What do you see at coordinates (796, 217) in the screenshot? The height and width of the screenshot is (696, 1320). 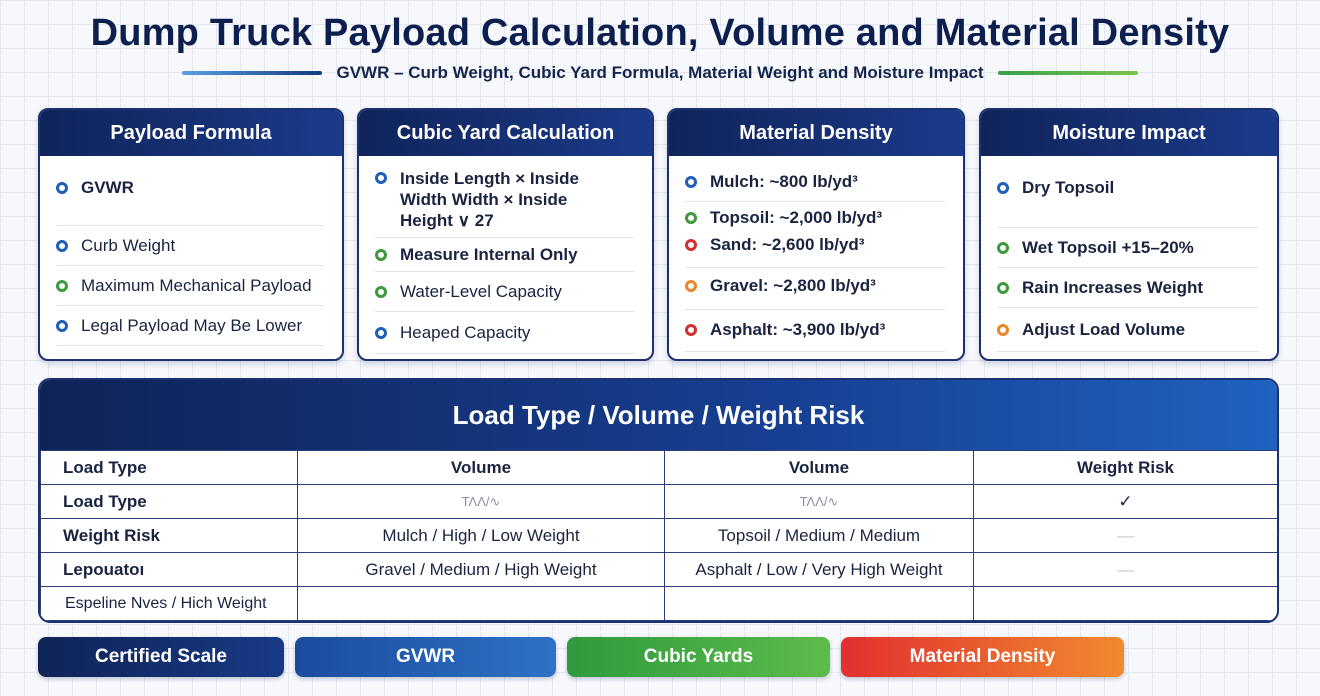 I see `list-item-label: Topsoil: ~2,000 lb/yd³` at bounding box center [796, 217].